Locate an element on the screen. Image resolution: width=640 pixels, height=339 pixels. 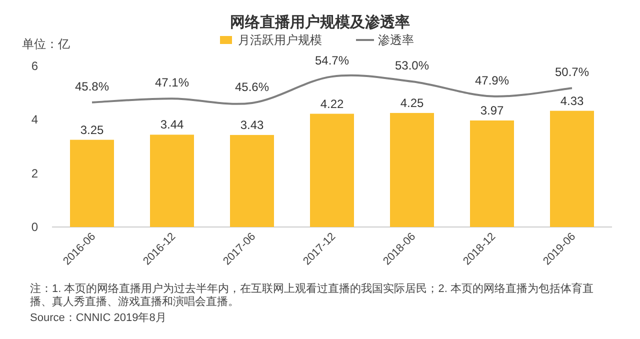
data-label: 3.25 is located at coordinates (92, 129).